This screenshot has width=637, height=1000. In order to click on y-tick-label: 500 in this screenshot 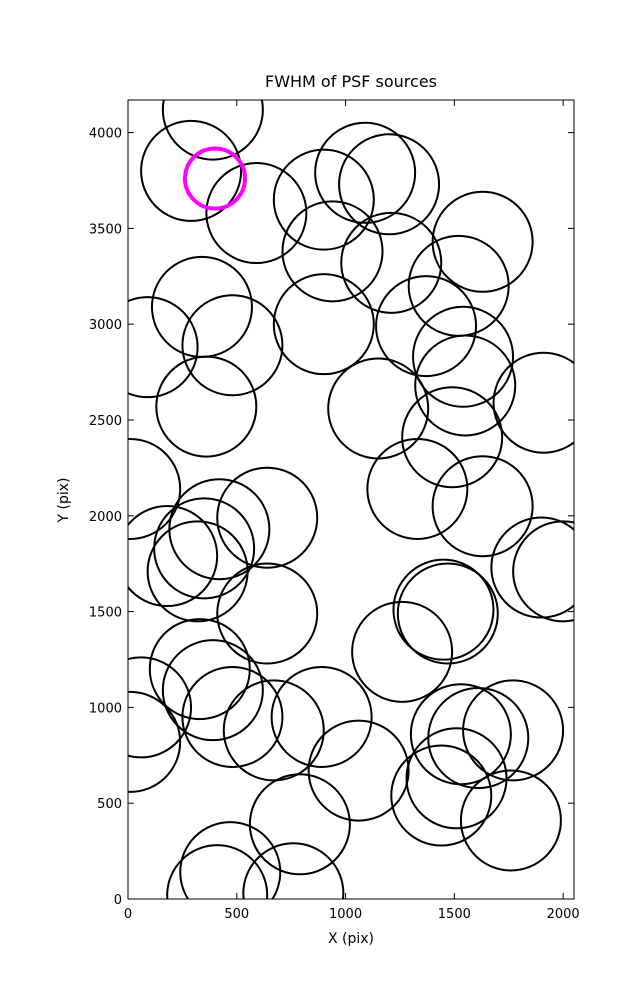, I will do `click(109, 804)`.